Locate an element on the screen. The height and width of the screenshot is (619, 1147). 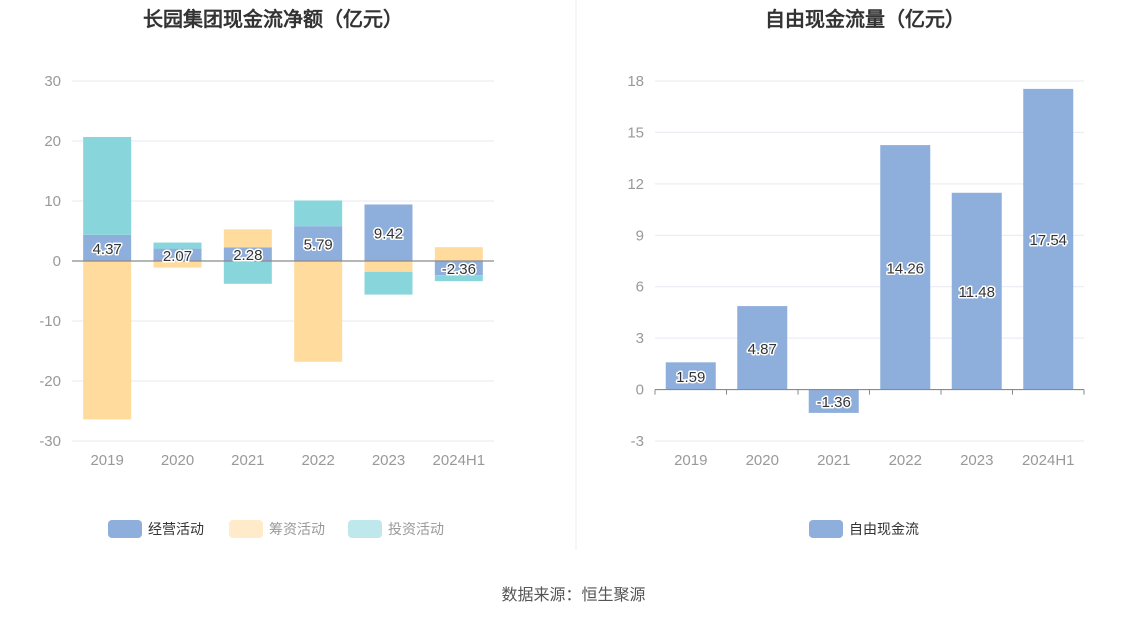
legend-label: 经营活动 is located at coordinates (176, 530).